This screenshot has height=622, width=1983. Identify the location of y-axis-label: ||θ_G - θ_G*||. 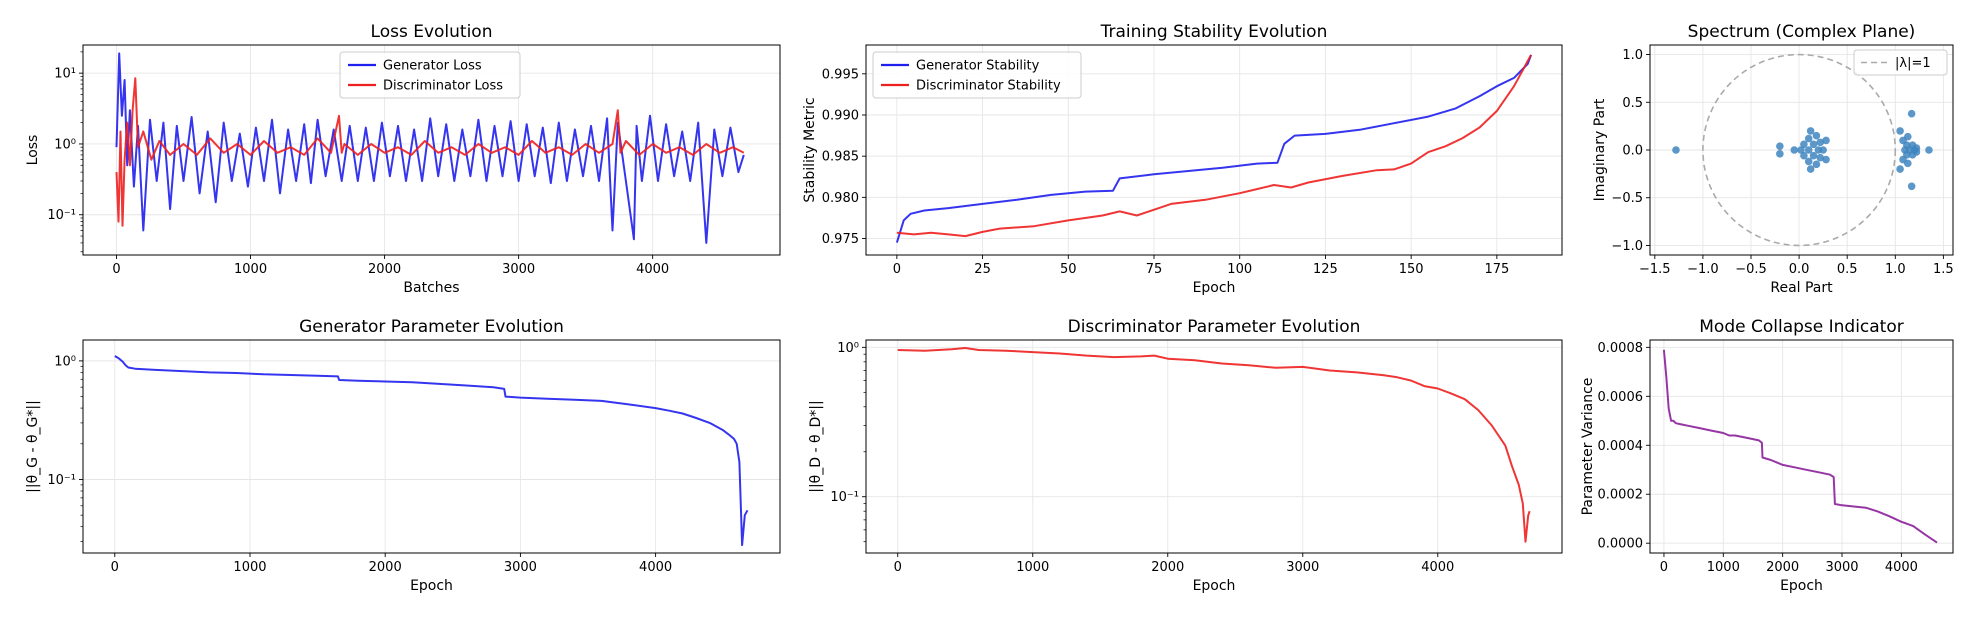
(33, 446).